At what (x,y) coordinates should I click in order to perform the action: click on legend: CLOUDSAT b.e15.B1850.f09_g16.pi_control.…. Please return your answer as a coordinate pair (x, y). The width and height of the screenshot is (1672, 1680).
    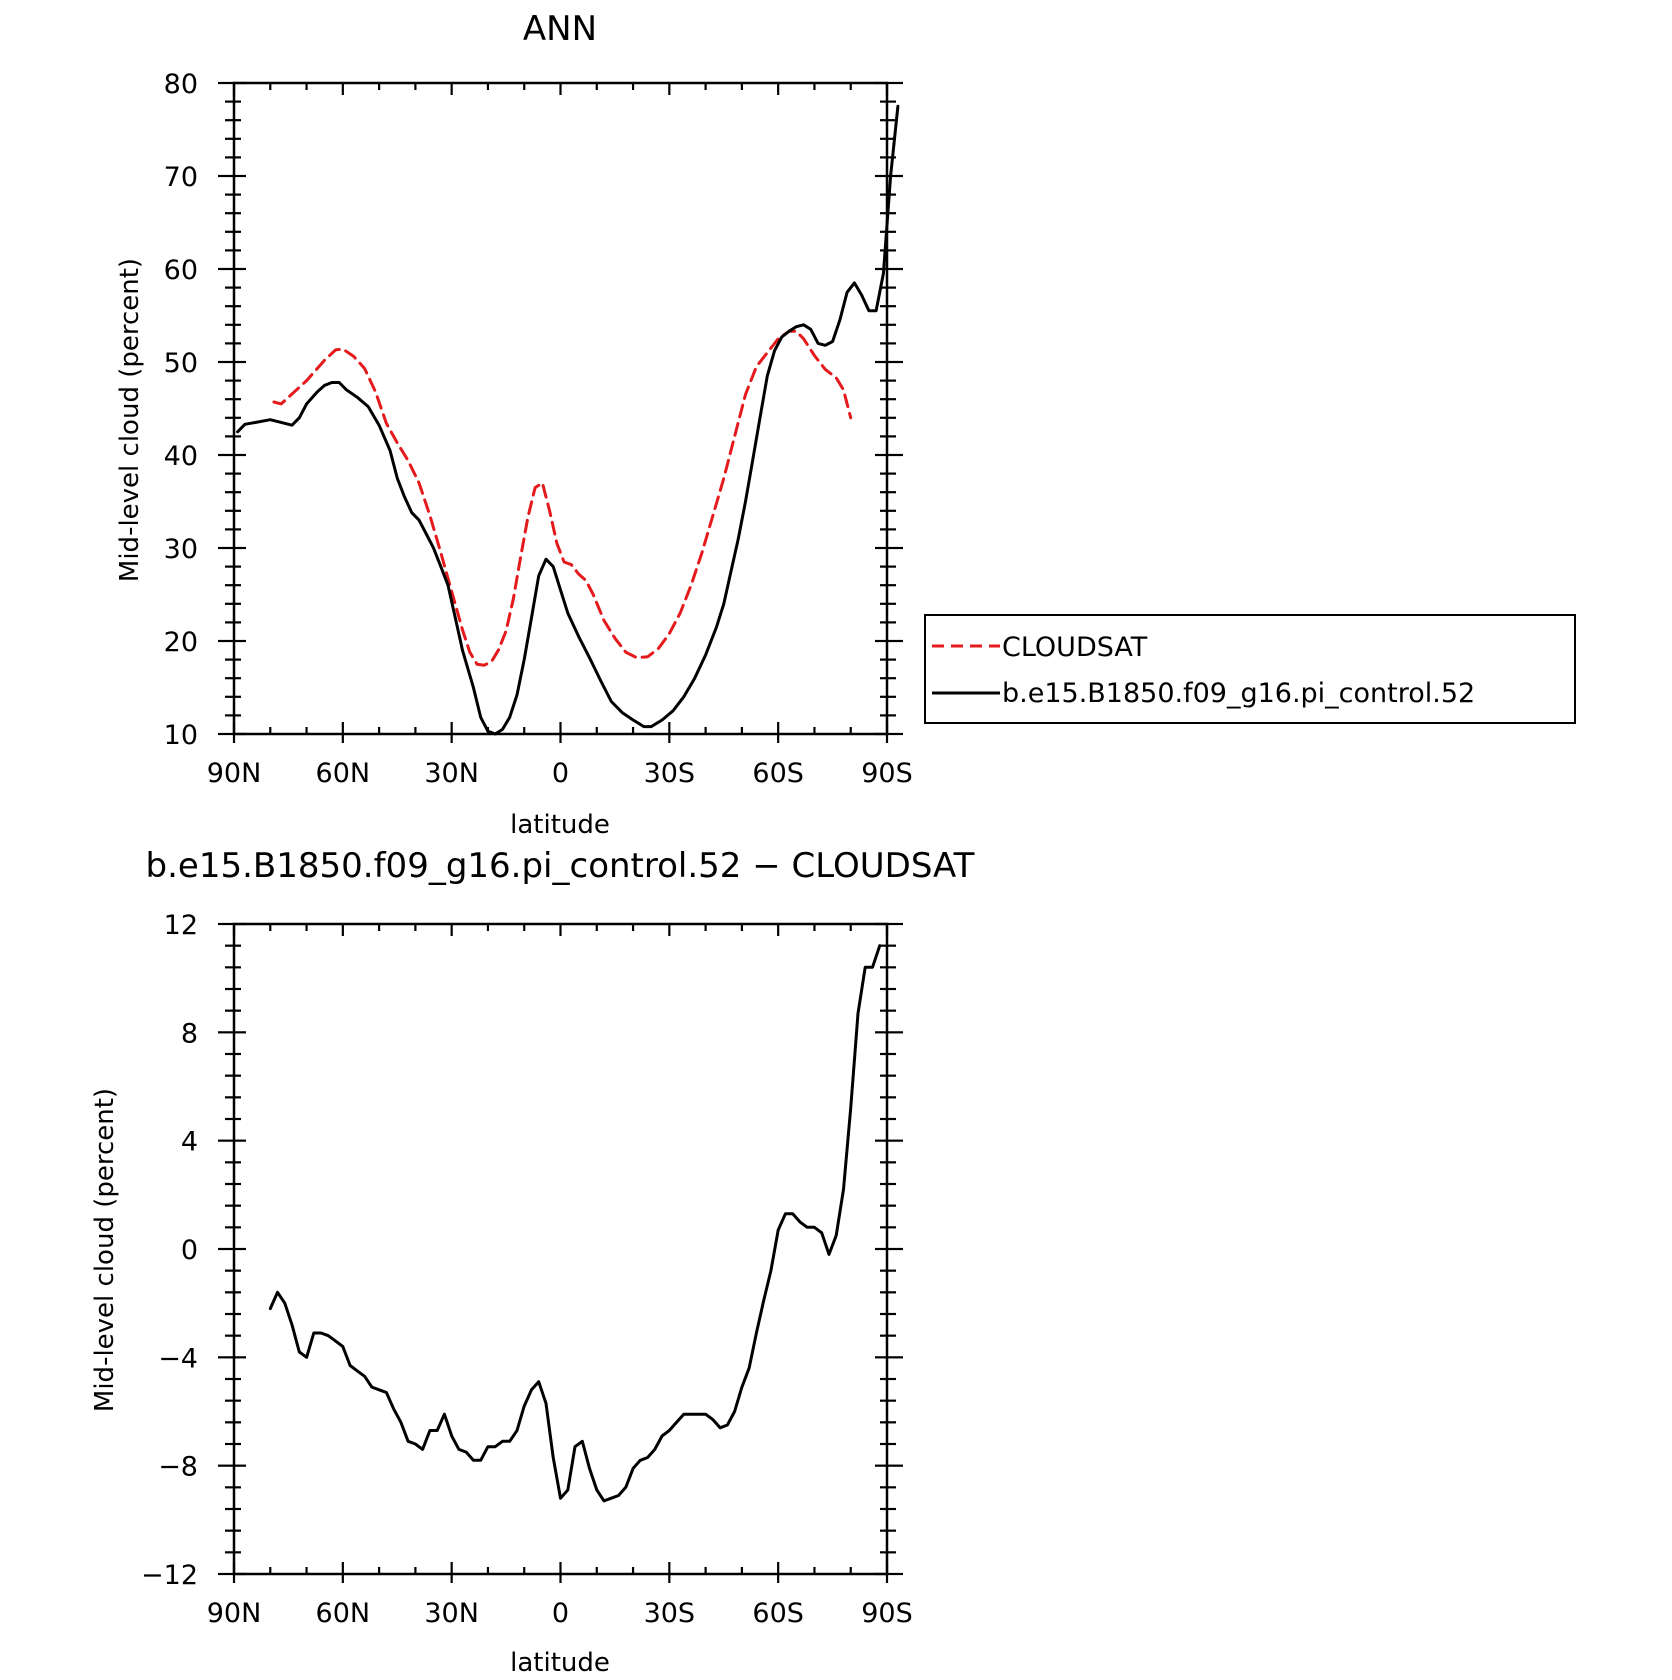
    Looking at the image, I should click on (1250, 669).